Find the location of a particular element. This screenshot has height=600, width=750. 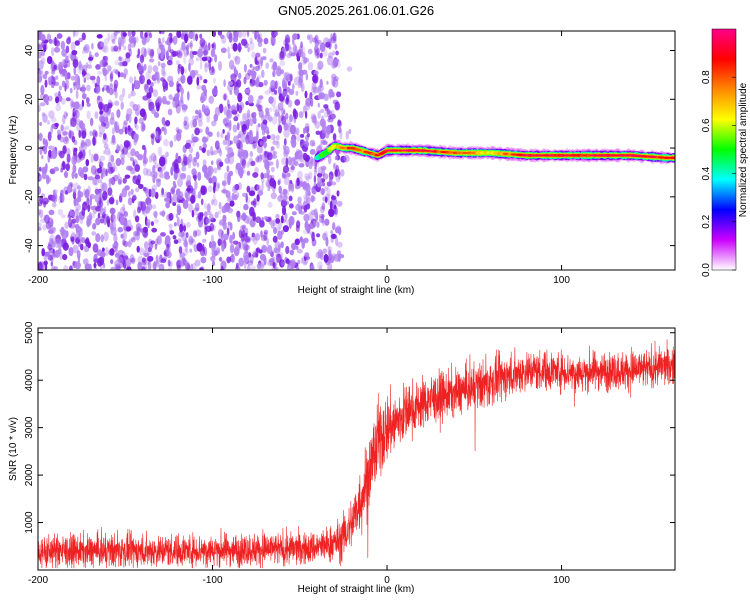

colorbar-tick-label: 0.0 is located at coordinates (706, 270).